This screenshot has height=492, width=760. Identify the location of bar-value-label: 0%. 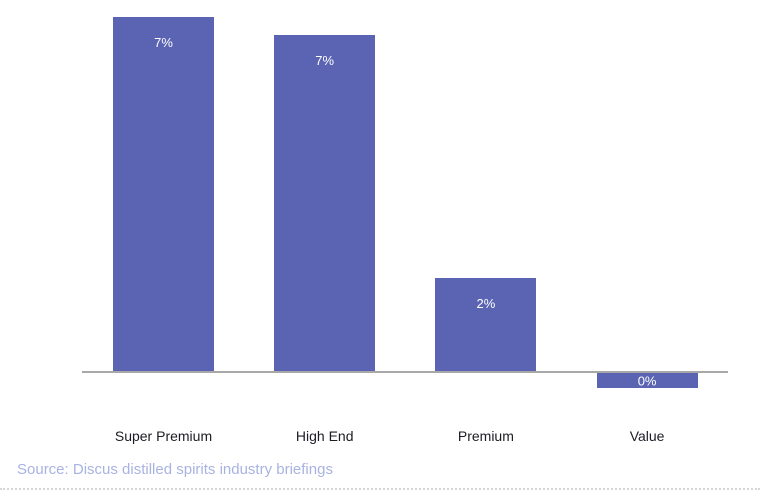
(647, 380).